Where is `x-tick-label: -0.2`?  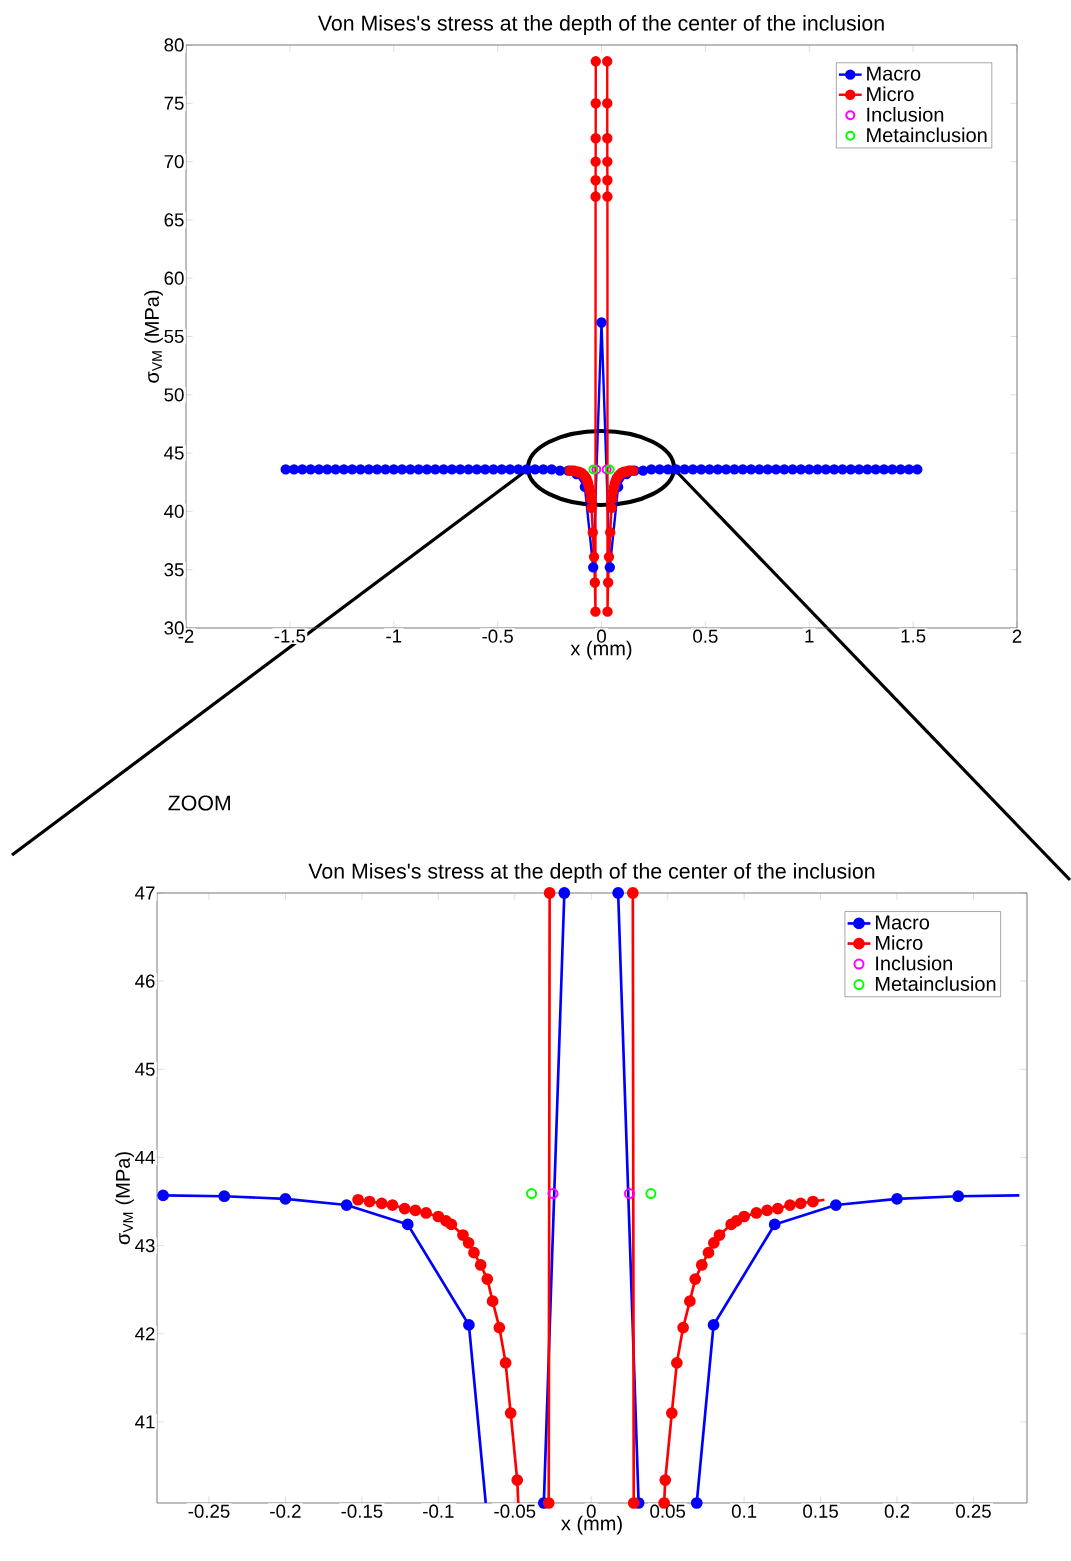
x-tick-label: -0.2 is located at coordinates (285, 1511).